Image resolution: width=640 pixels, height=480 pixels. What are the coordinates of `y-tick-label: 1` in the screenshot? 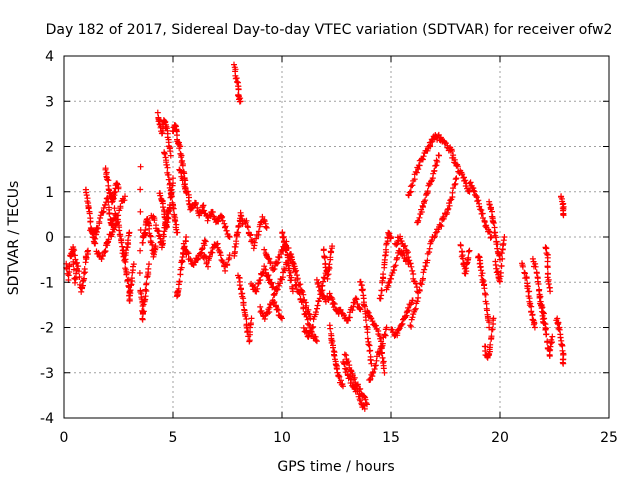 It's located at (49, 193).